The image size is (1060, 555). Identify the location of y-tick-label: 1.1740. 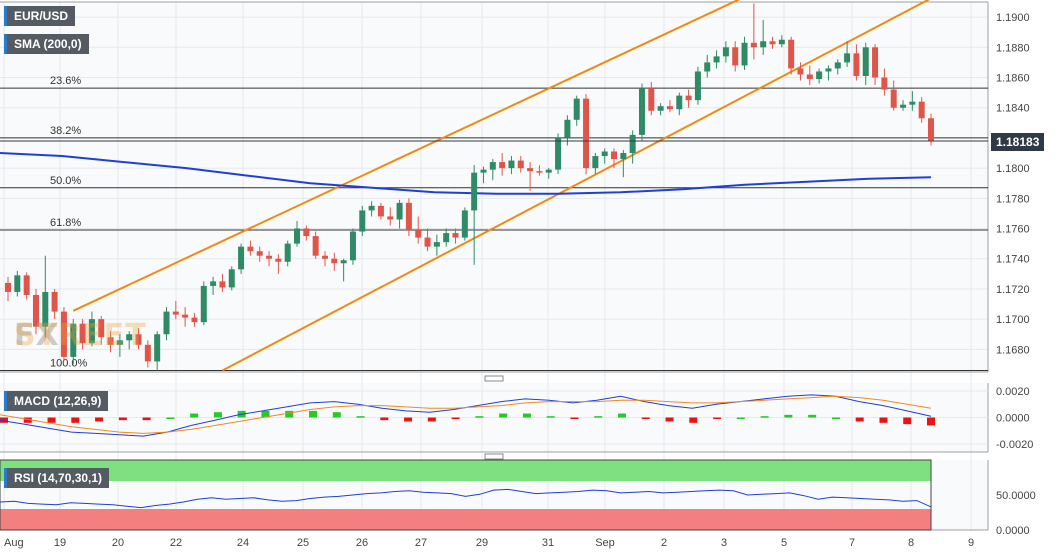
(1013, 260).